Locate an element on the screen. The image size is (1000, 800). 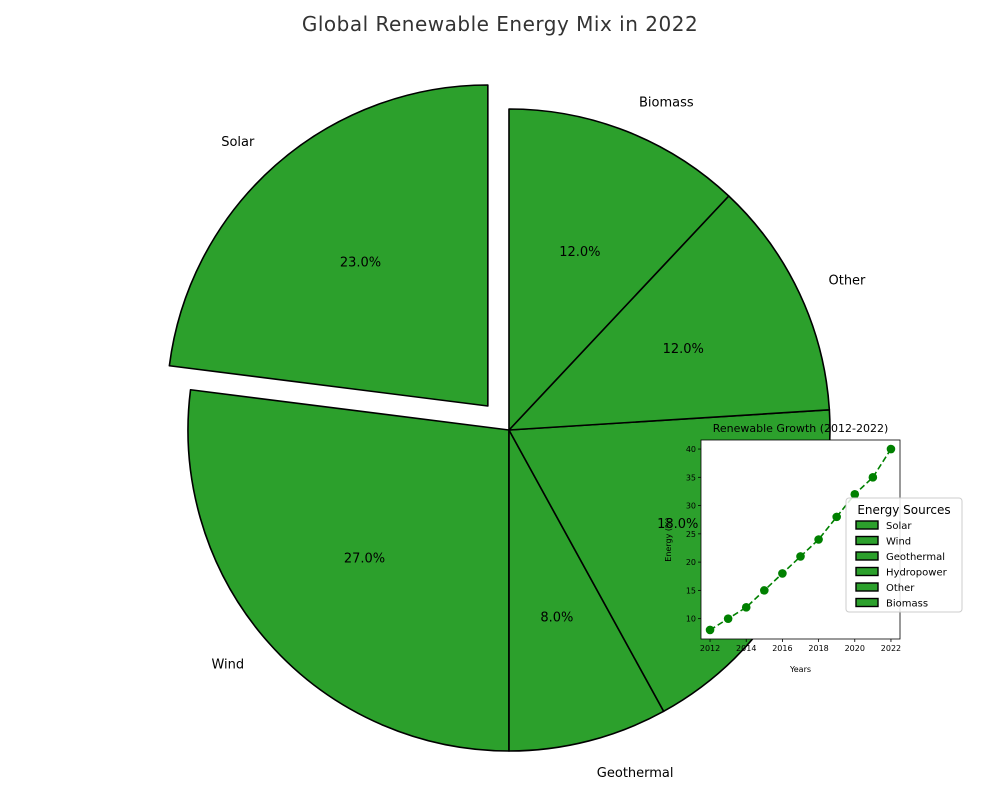
growth-point-2016 is located at coordinates (782, 573).